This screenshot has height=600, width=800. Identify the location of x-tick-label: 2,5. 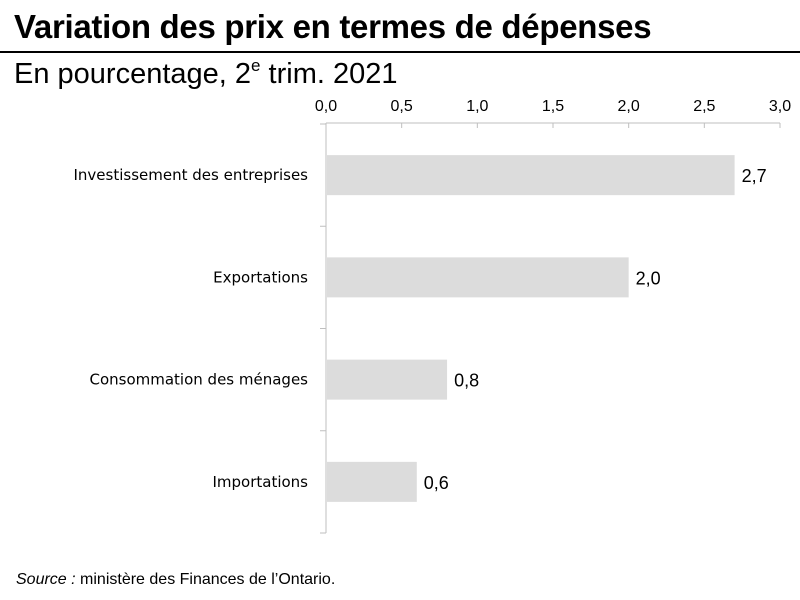
(704, 106).